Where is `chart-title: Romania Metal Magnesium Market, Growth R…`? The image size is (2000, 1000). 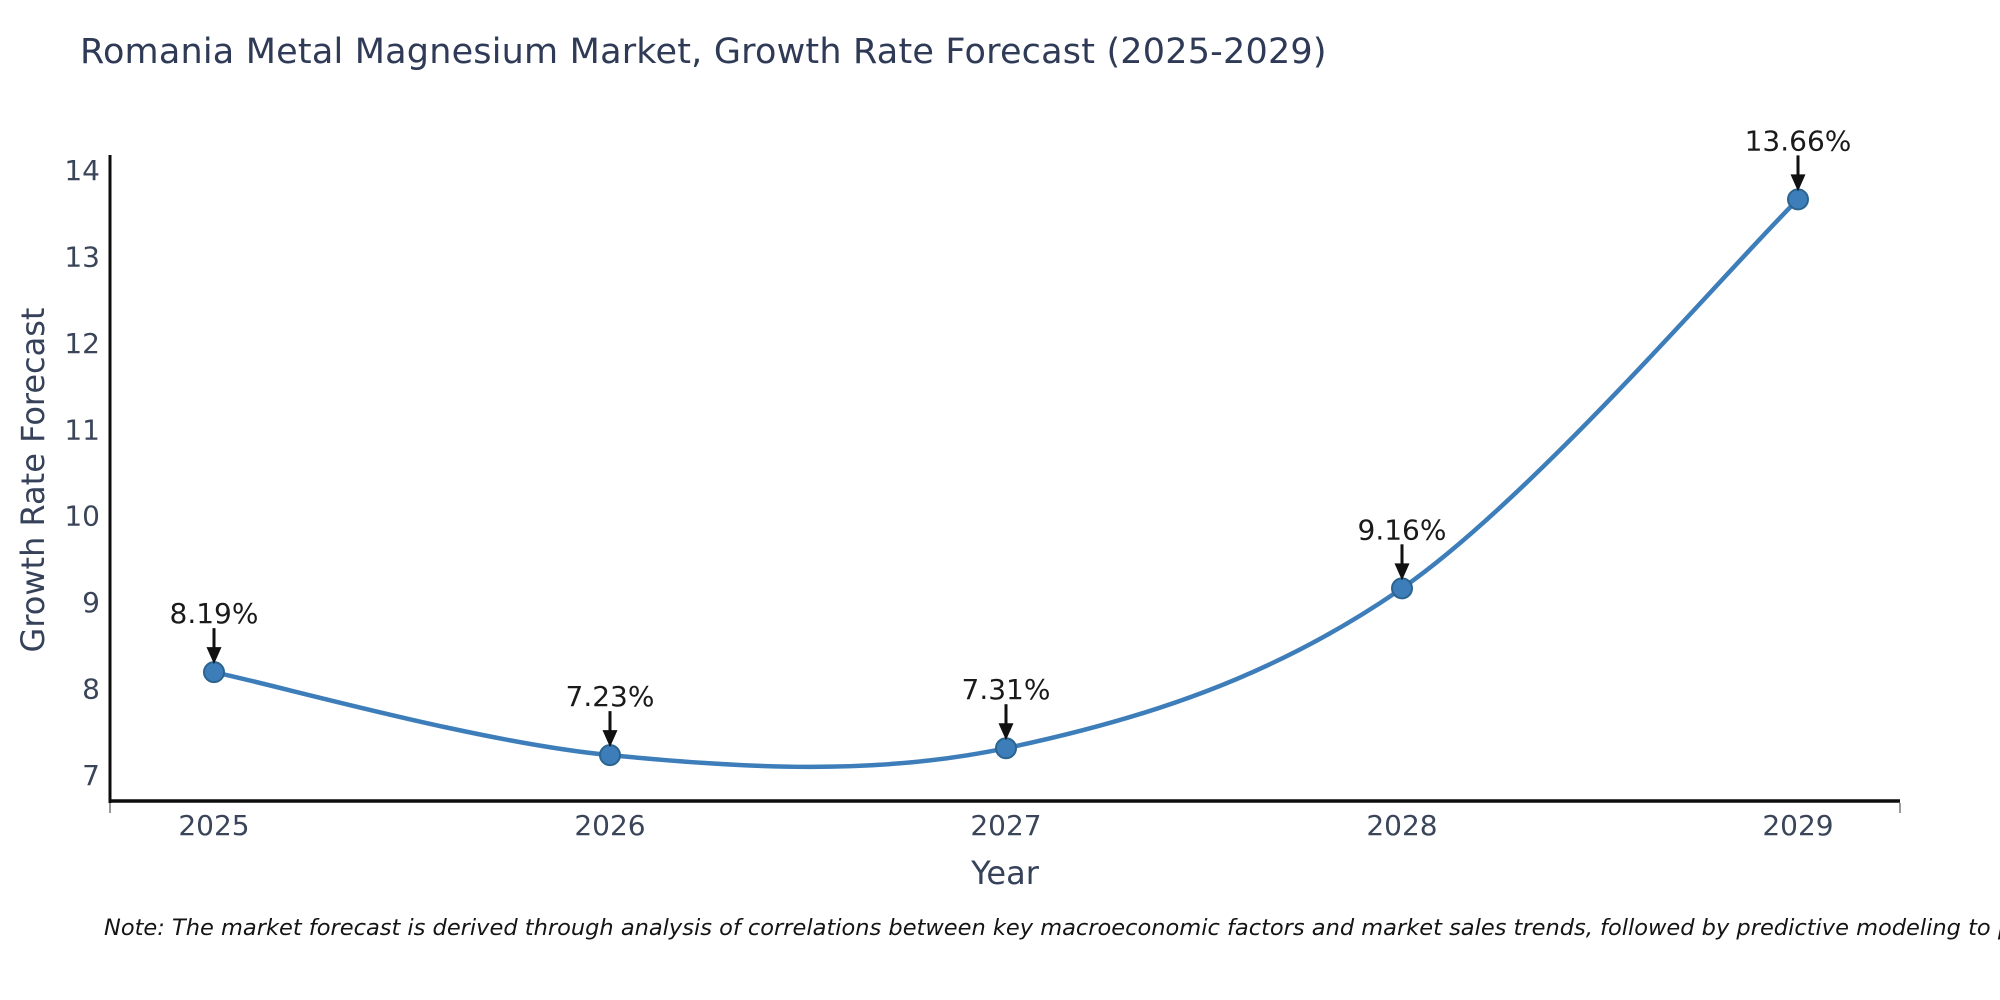 chart-title: Romania Metal Magnesium Market, Growth R… is located at coordinates (703, 52).